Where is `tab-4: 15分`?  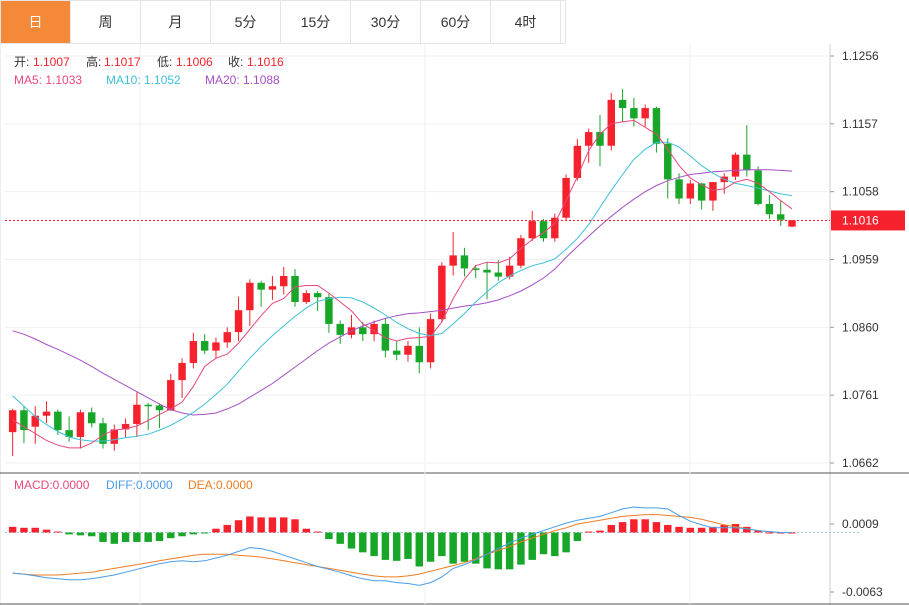
tab-4: 15分 is located at coordinates (316, 22).